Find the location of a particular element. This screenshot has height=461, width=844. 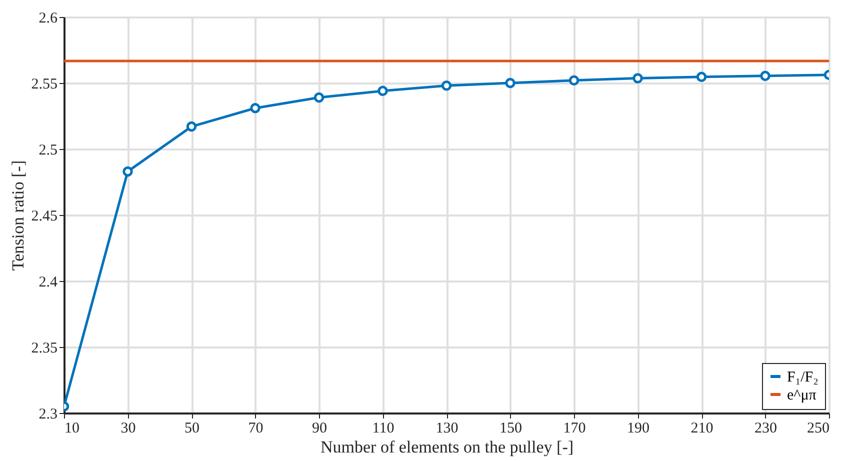

x-tick-label: 250 is located at coordinates (818, 428).